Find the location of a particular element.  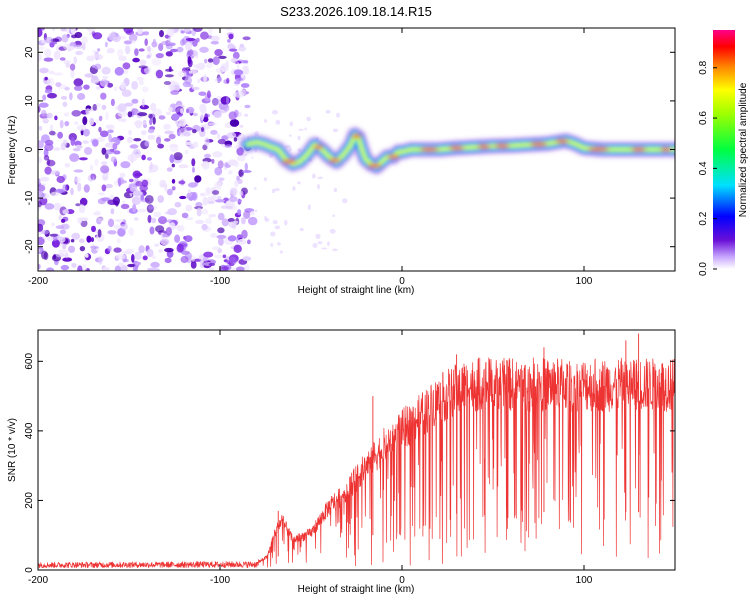

y-tick-label: 600 is located at coordinates (29, 361).